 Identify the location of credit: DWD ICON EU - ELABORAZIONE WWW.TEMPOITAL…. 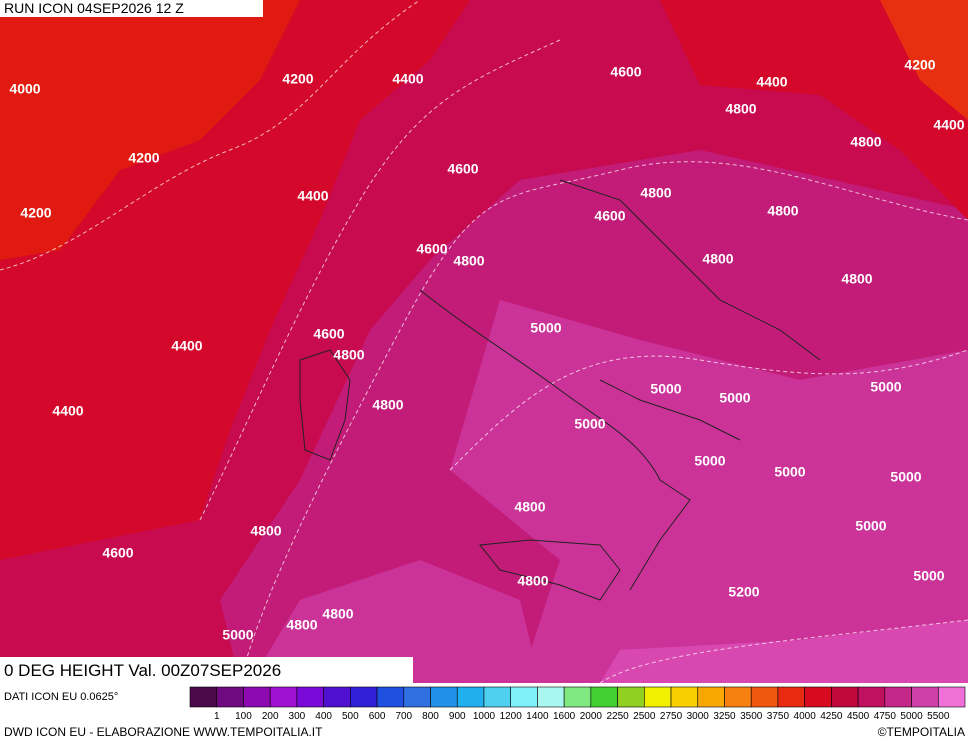
(163, 732).